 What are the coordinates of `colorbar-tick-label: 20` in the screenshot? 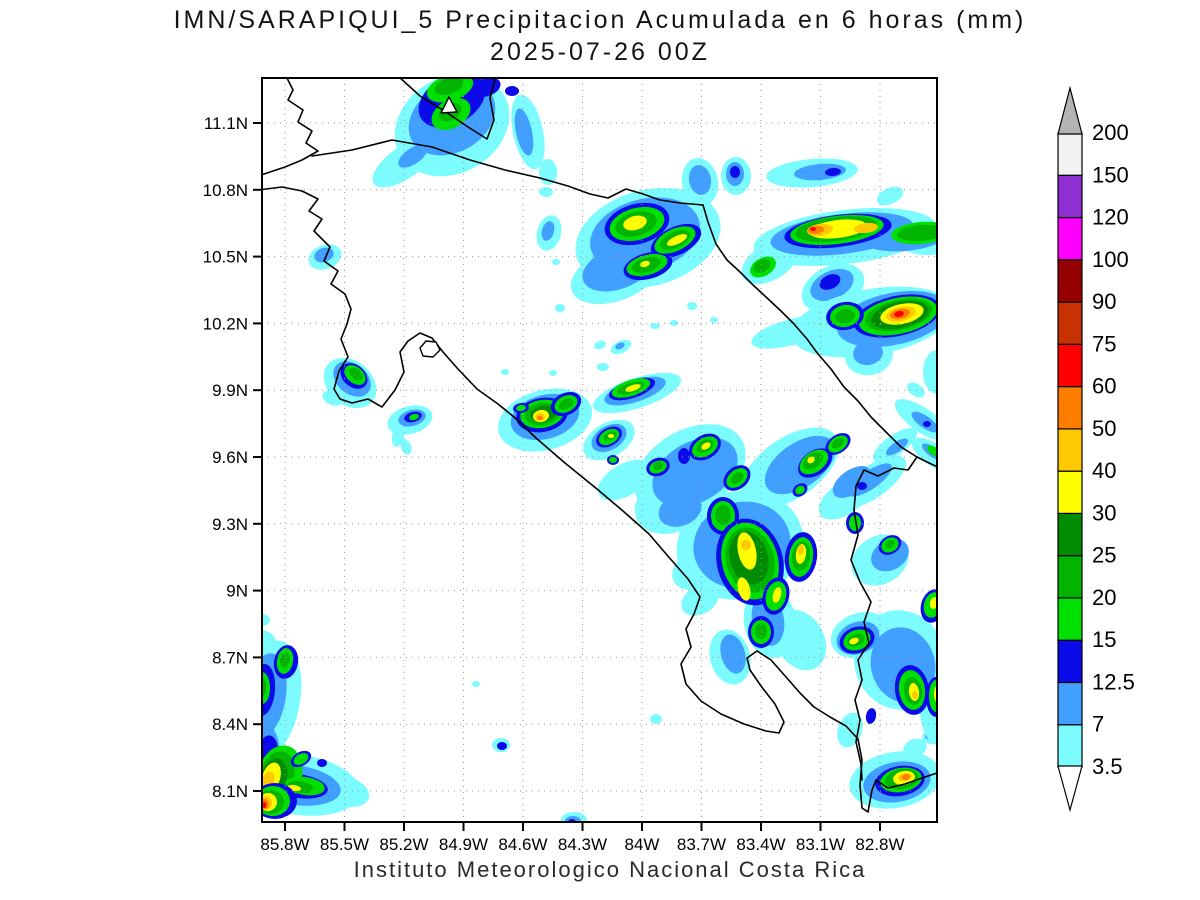 It's located at (1104, 597).